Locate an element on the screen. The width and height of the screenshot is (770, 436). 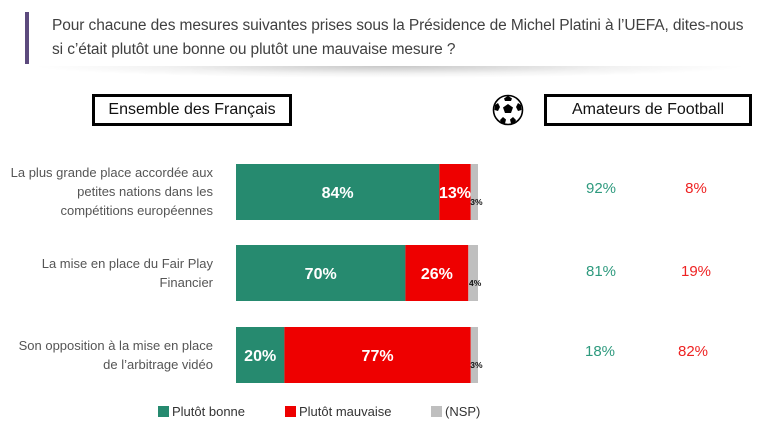
amateur-mauvaise-value: 8% is located at coordinates (696, 188).